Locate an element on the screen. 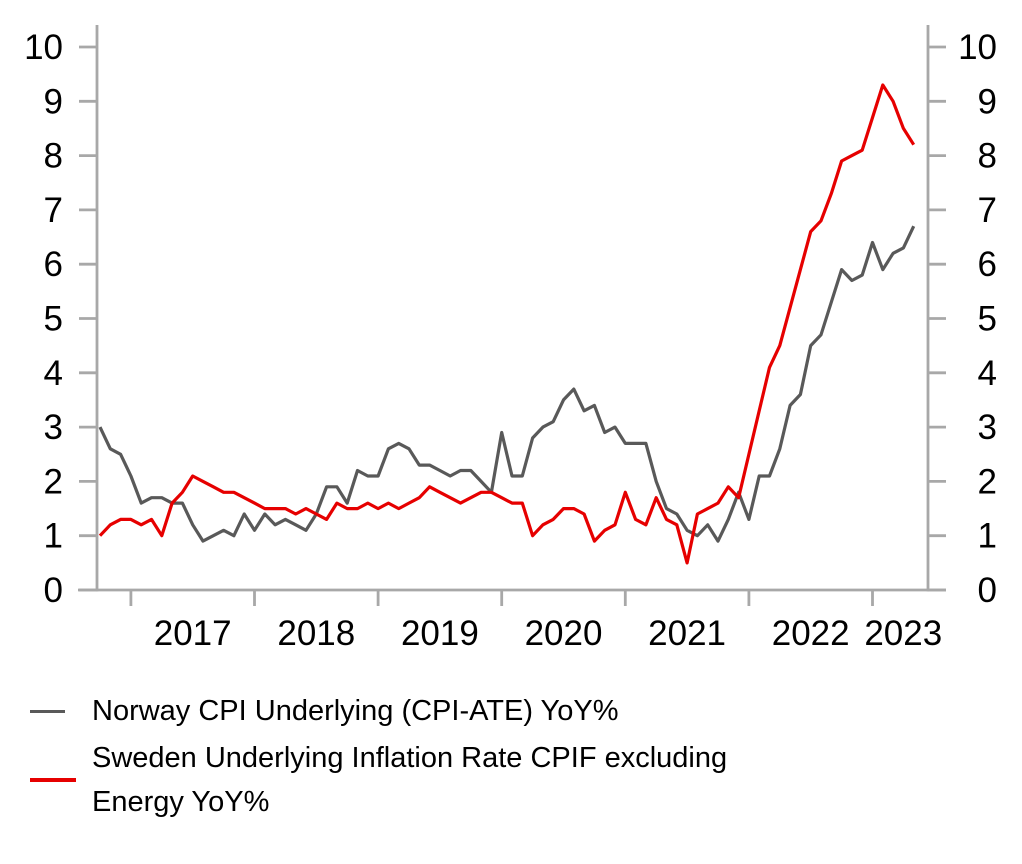 Image resolution: width=1022 pixels, height=864 pixels. y-tick-label-right-10: 10 is located at coordinates (977, 47).